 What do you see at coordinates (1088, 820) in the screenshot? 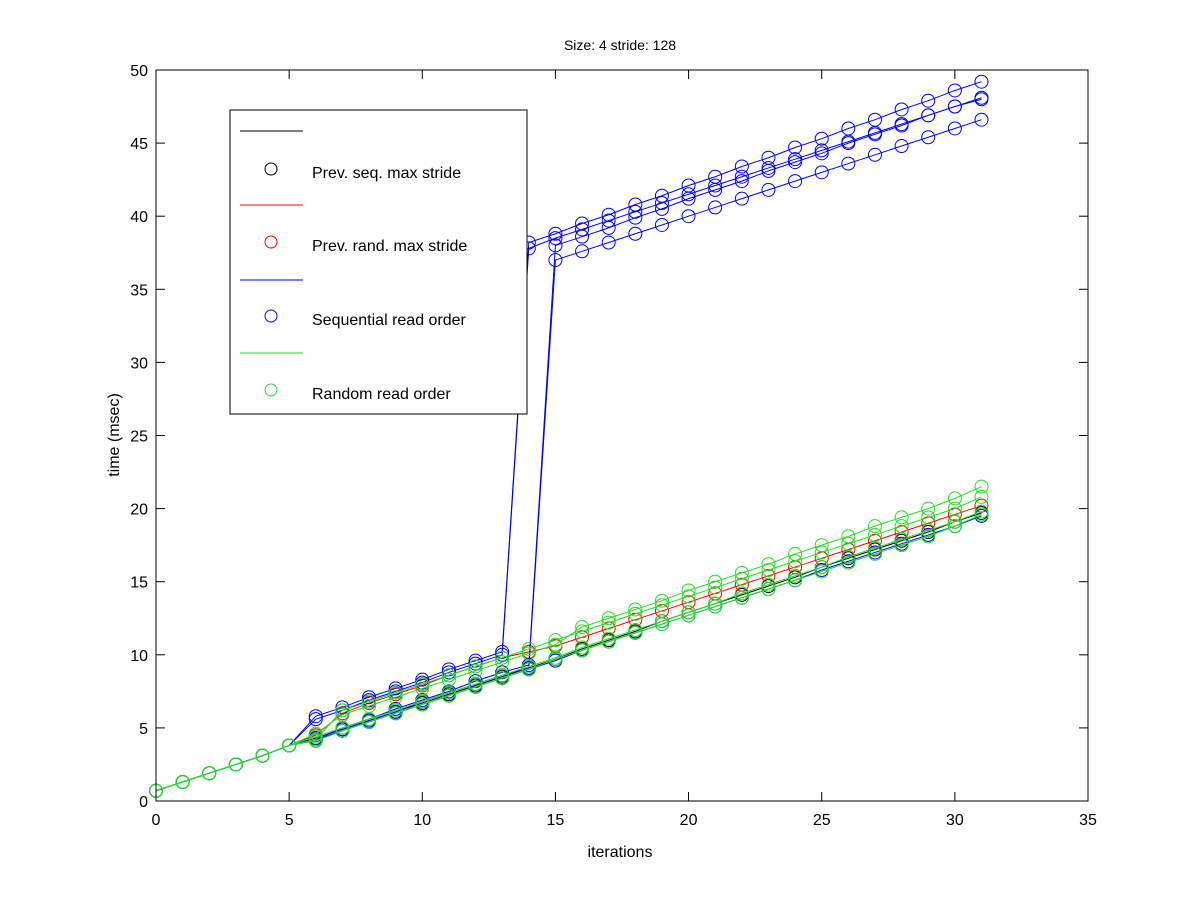
I see `x-tick-label: 35` at bounding box center [1088, 820].